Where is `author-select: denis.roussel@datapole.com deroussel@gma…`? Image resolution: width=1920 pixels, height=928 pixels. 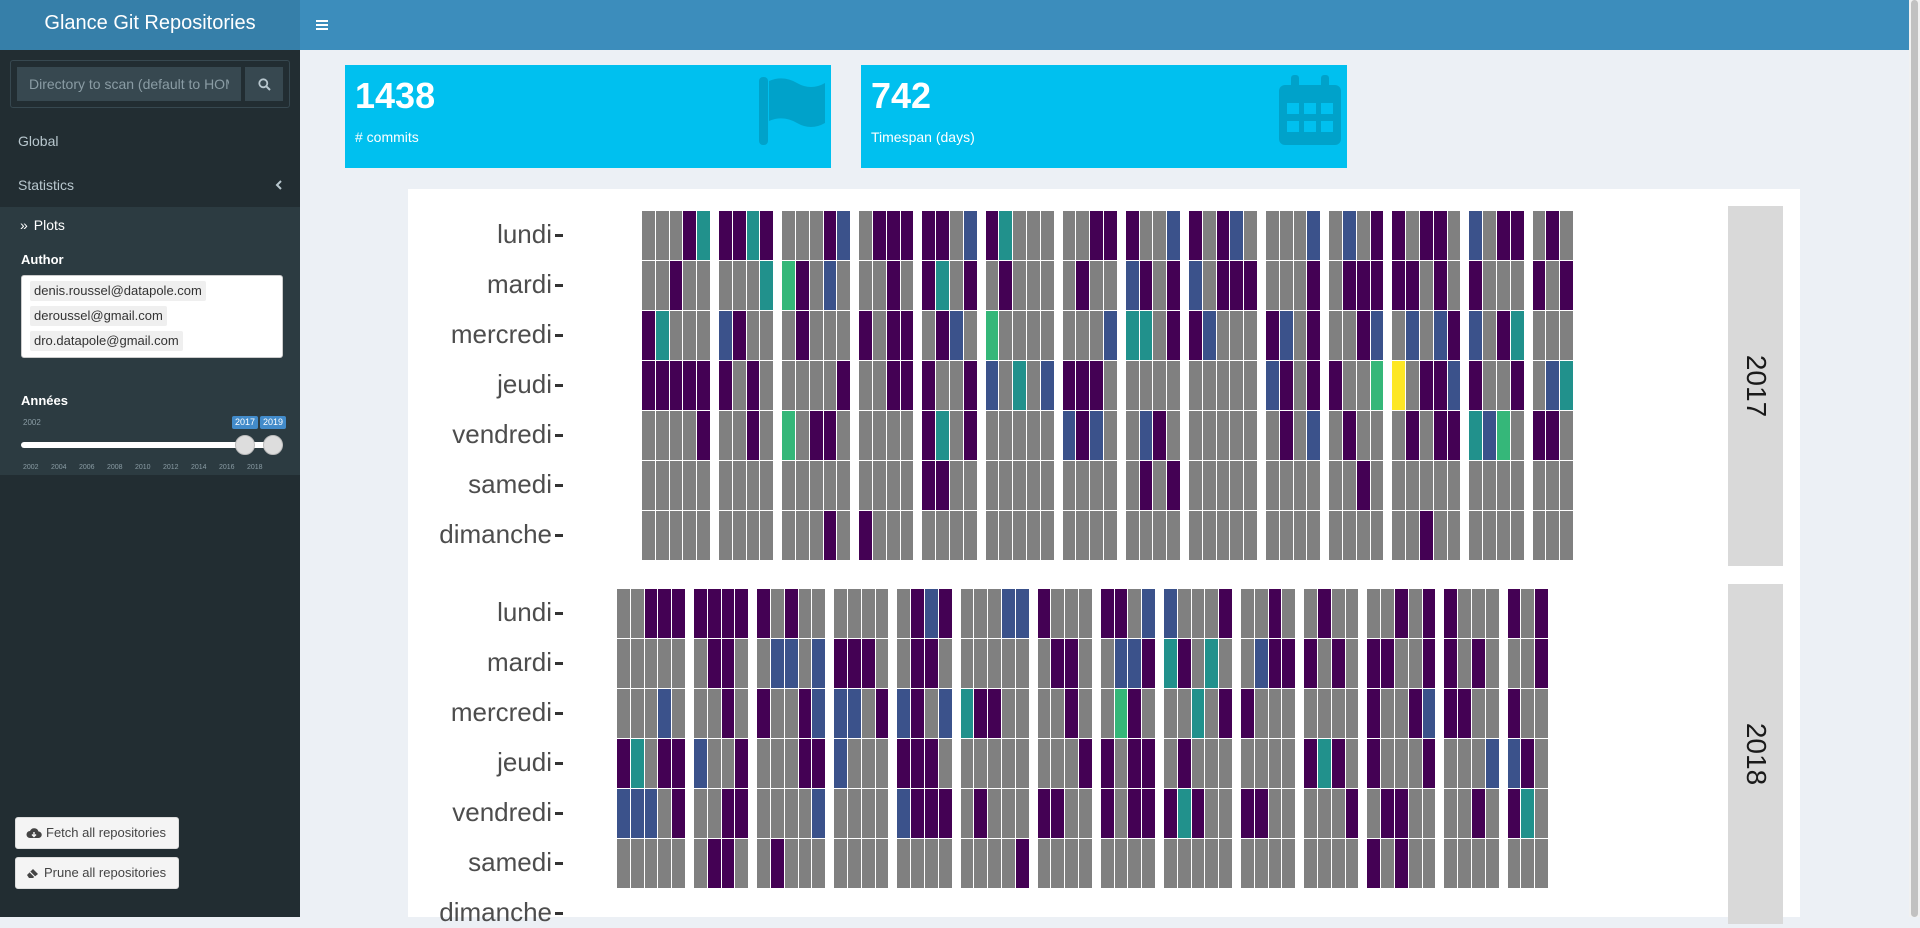 author-select: denis.roussel@datapole.com deroussel@gma… is located at coordinates (152, 316).